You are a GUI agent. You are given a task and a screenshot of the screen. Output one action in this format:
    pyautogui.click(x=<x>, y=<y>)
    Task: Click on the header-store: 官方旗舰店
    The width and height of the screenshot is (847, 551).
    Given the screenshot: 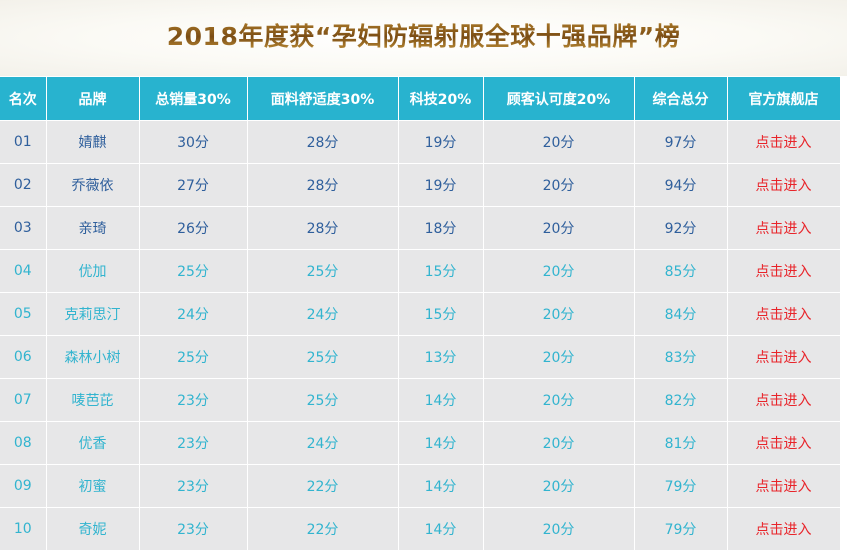 What is the action you would take?
    pyautogui.click(x=784, y=99)
    